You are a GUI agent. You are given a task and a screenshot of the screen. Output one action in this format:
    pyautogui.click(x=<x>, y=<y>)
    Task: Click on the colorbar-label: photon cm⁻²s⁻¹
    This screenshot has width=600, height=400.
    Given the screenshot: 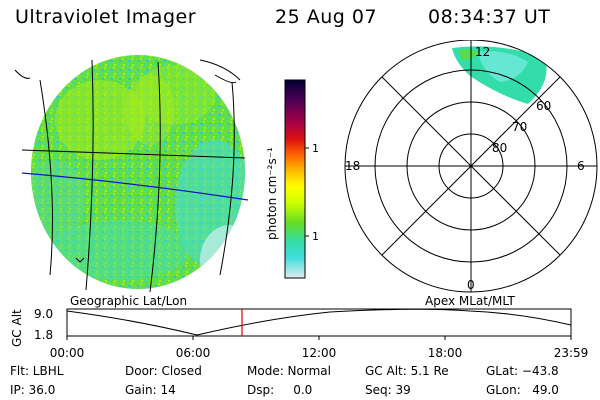 What is the action you would take?
    pyautogui.click(x=272, y=193)
    